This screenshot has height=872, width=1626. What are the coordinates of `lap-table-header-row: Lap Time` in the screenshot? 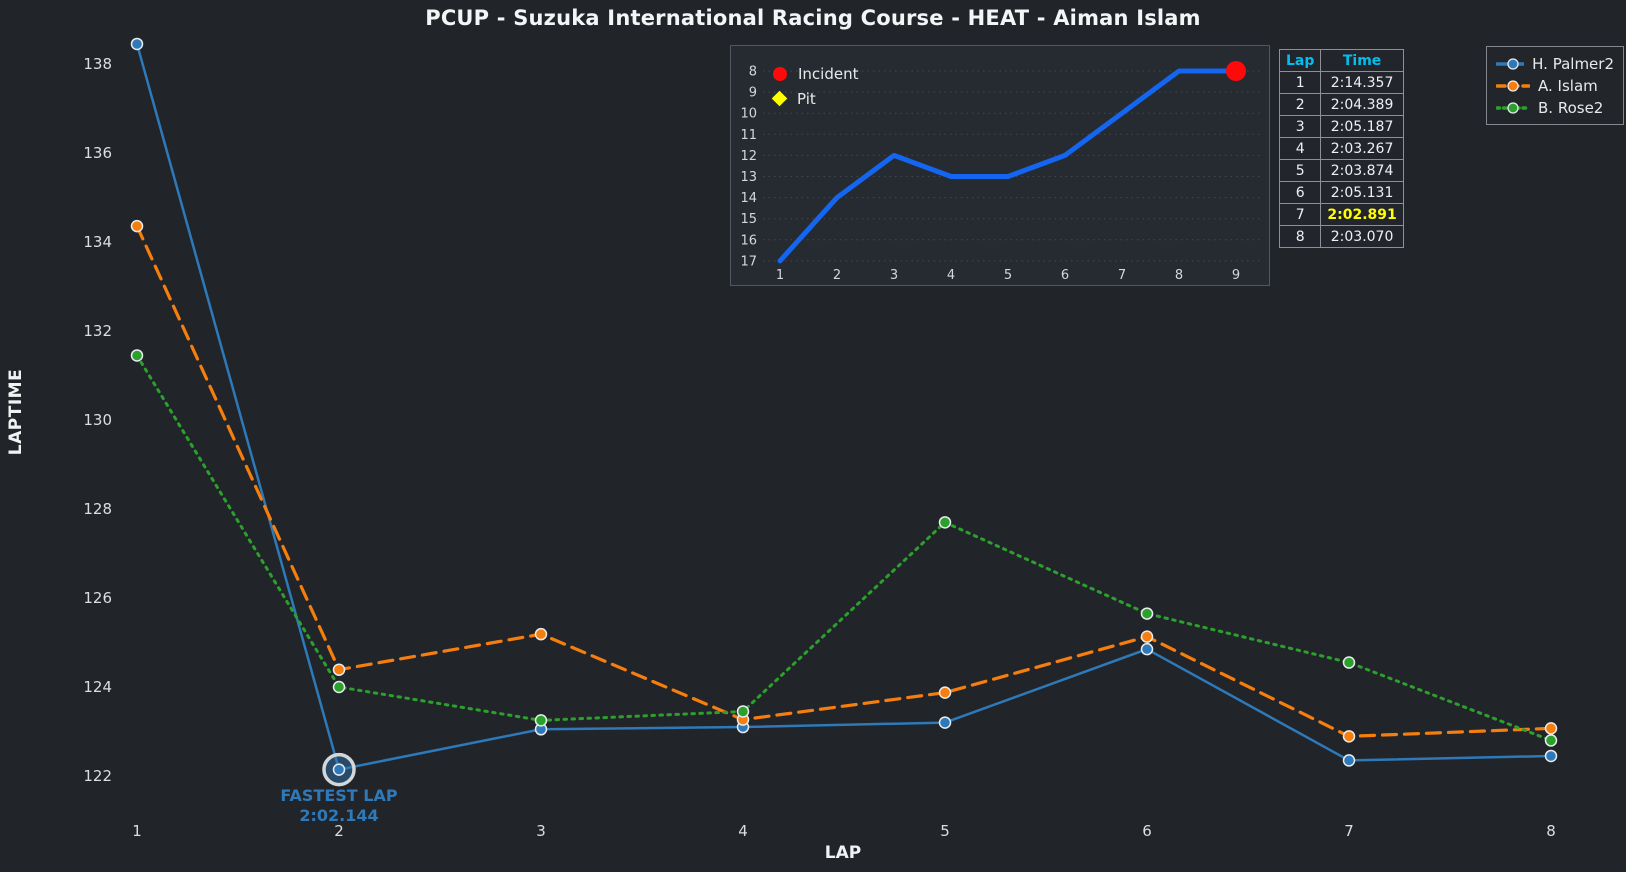 It's located at (1341, 60).